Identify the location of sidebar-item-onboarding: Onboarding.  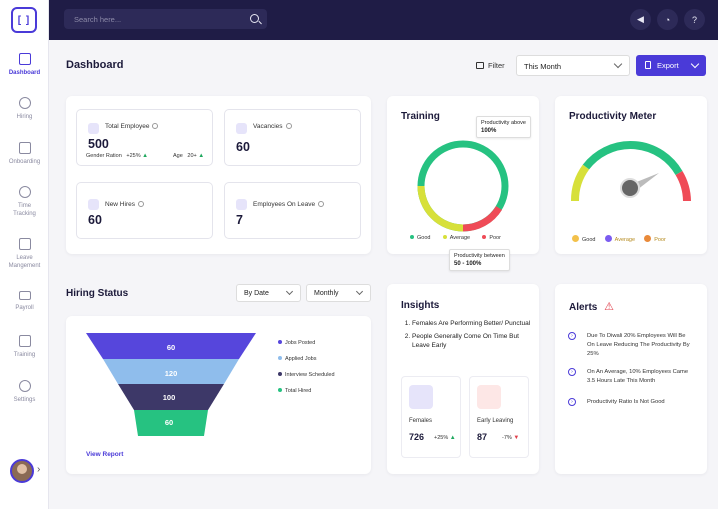
(24, 154).